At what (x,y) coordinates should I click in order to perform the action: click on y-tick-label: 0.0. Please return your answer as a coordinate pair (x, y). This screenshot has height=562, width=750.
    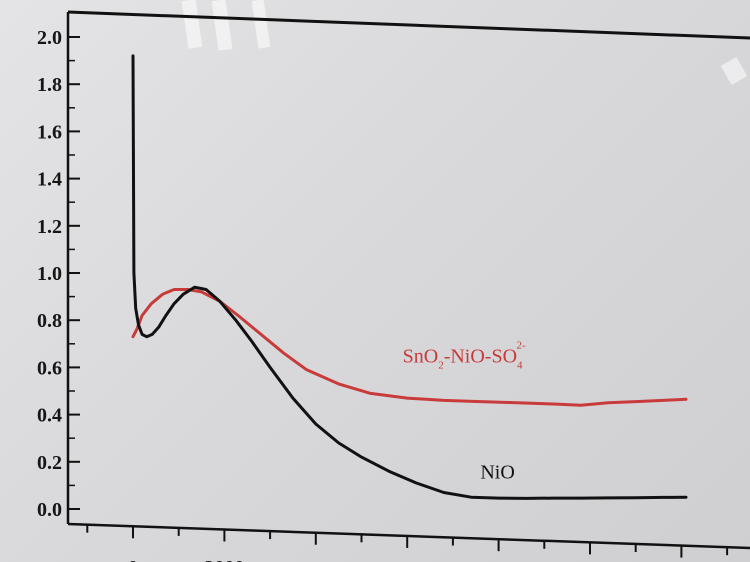
    Looking at the image, I should click on (49, 510).